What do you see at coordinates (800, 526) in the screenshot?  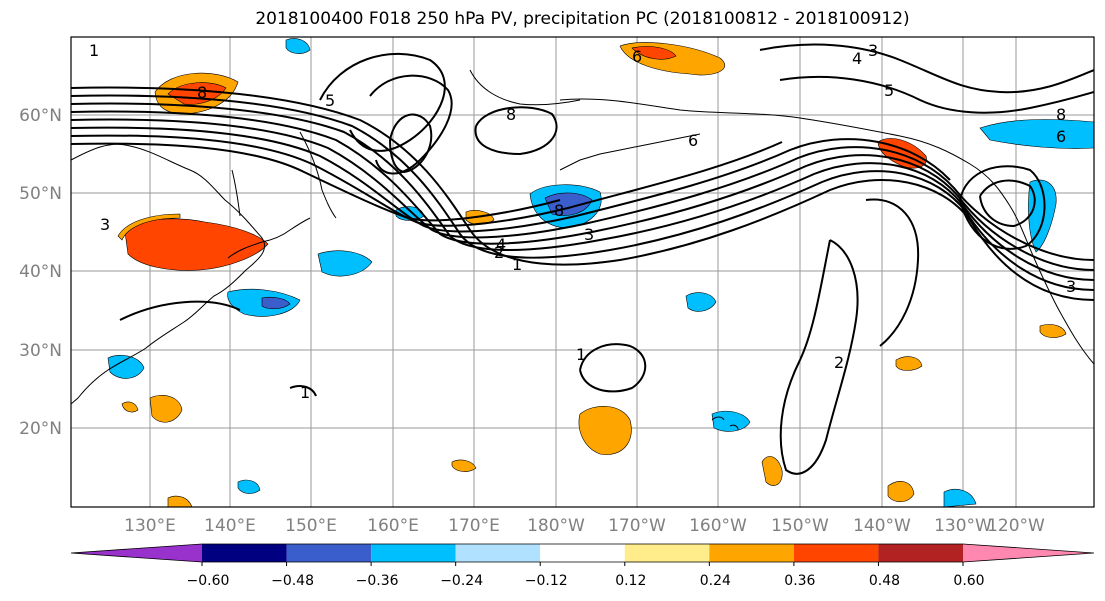 I see `longitude-tick-label: 150°W` at bounding box center [800, 526].